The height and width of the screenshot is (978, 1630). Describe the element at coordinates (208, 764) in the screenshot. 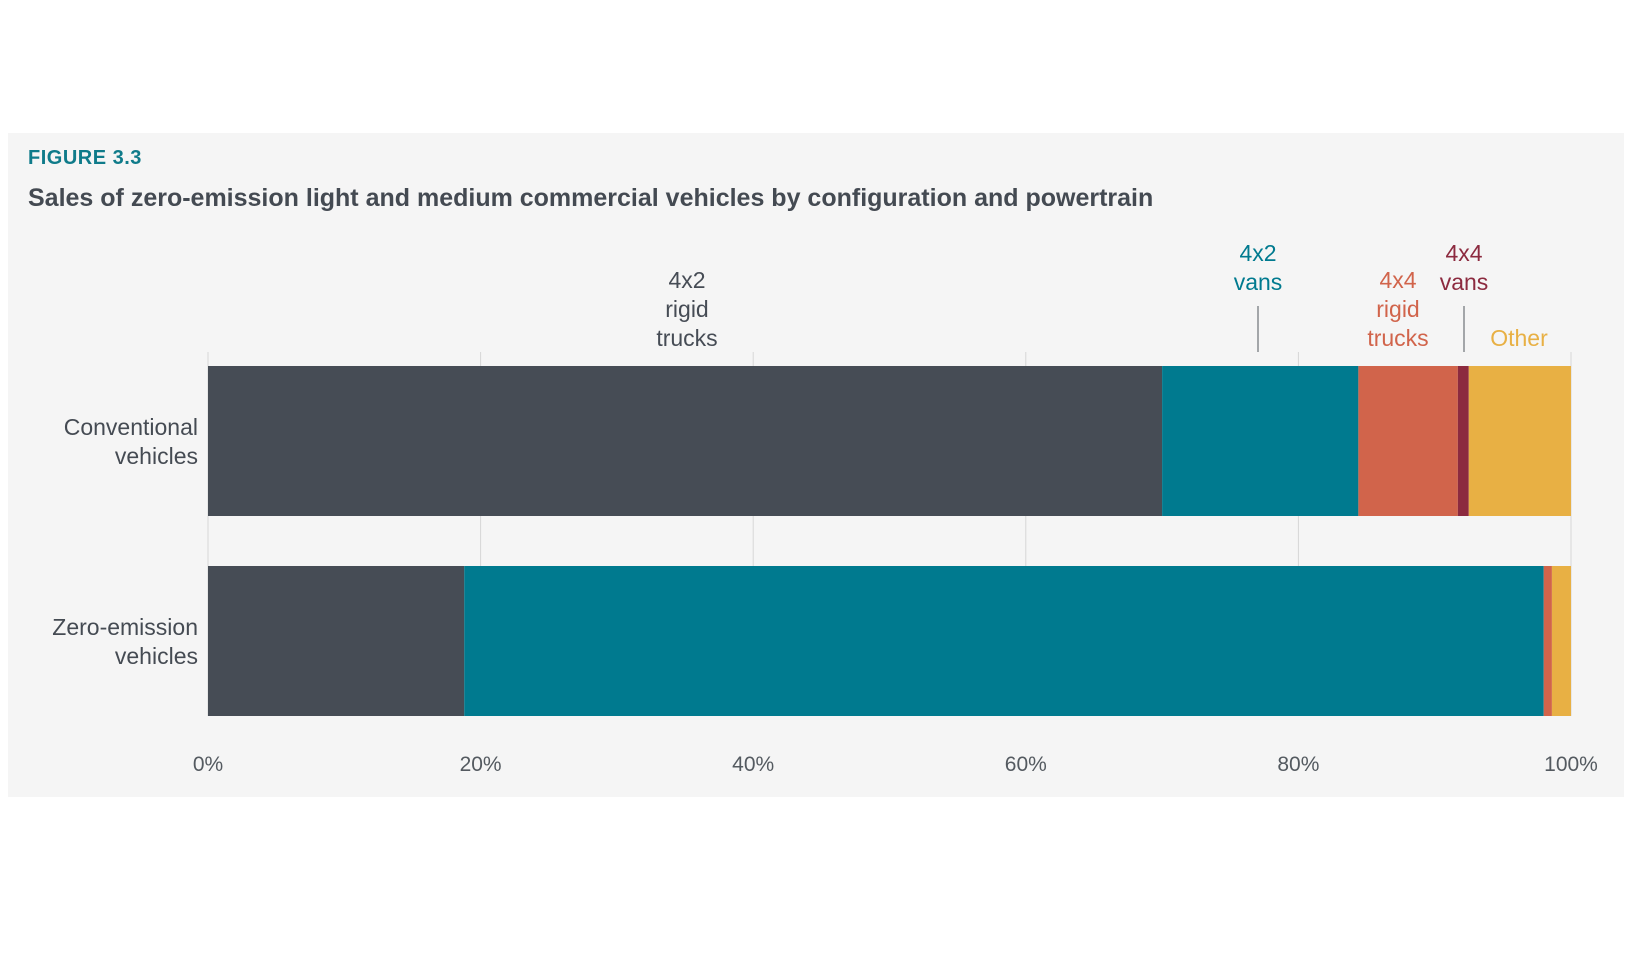

I see `x-tick-label-0: 0%` at that location.